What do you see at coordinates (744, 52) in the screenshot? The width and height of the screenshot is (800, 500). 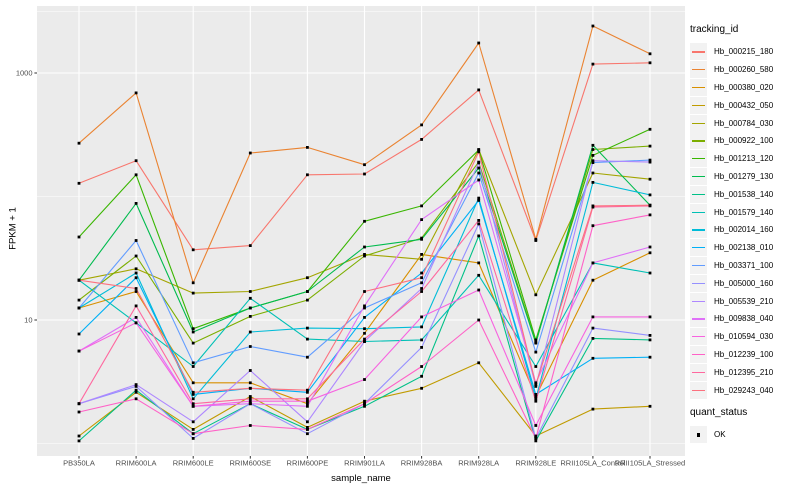 I see `legend-item: Hb_000215_180` at bounding box center [744, 52].